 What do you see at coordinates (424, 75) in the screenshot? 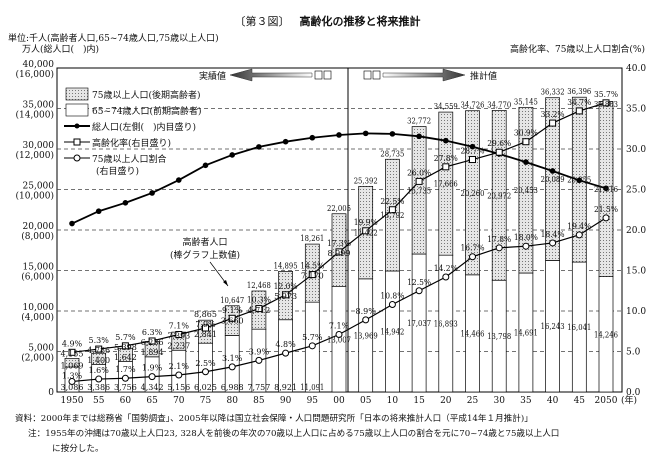
I see `projection-arrow-icon` at bounding box center [424, 75].